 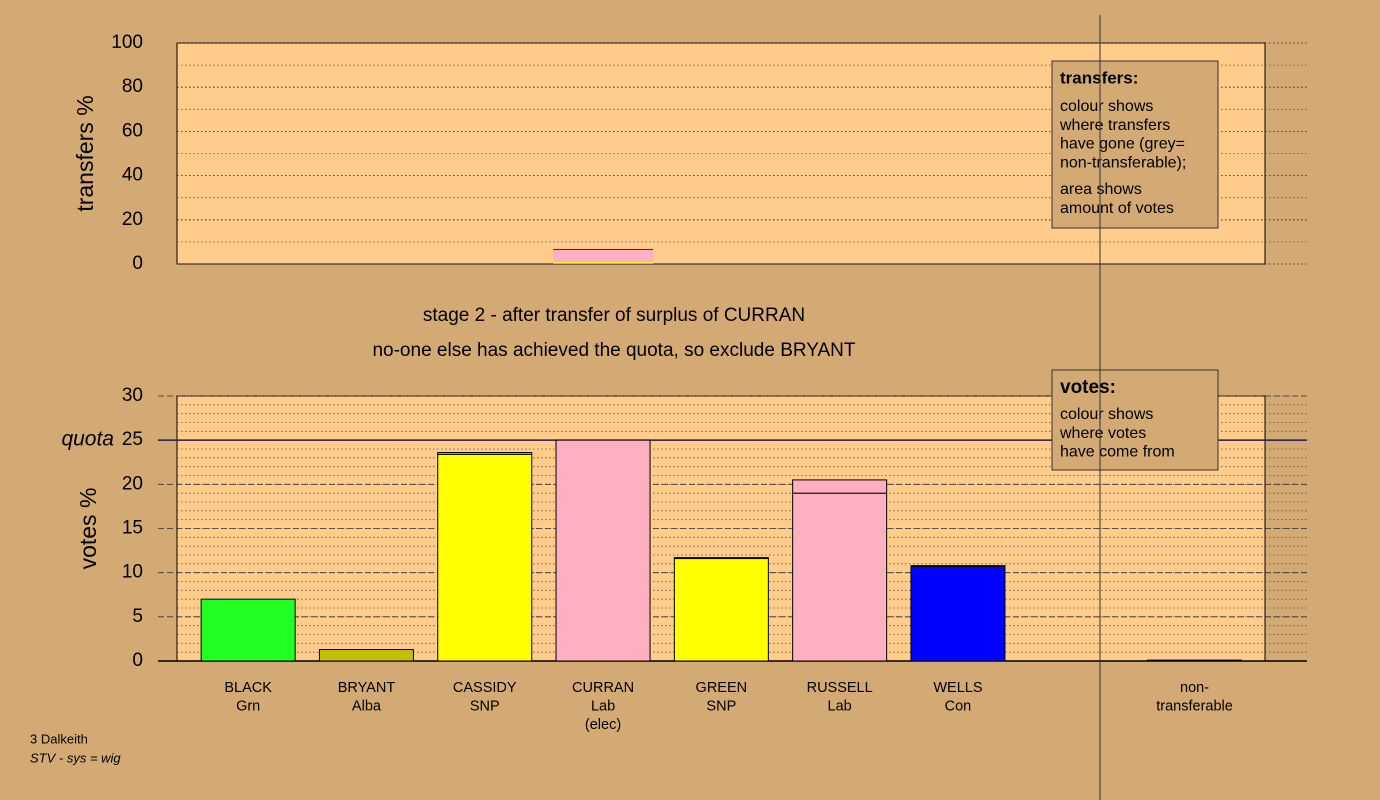 What do you see at coordinates (75, 757) in the screenshot?
I see `footer-system: STV - sys = wig` at bounding box center [75, 757].